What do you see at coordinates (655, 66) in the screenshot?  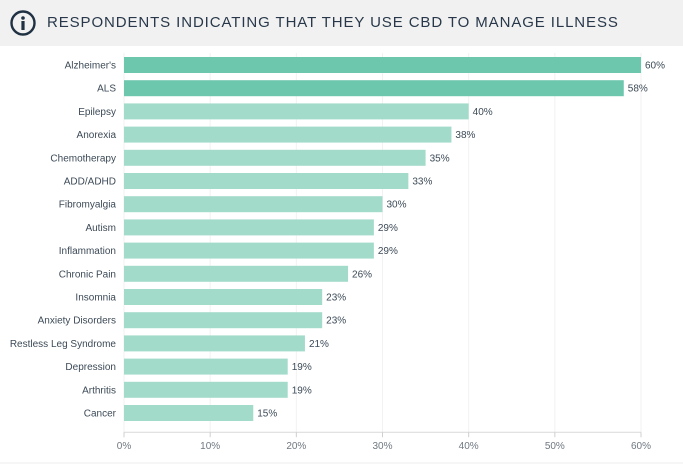 I see `value-label: 60%` at bounding box center [655, 66].